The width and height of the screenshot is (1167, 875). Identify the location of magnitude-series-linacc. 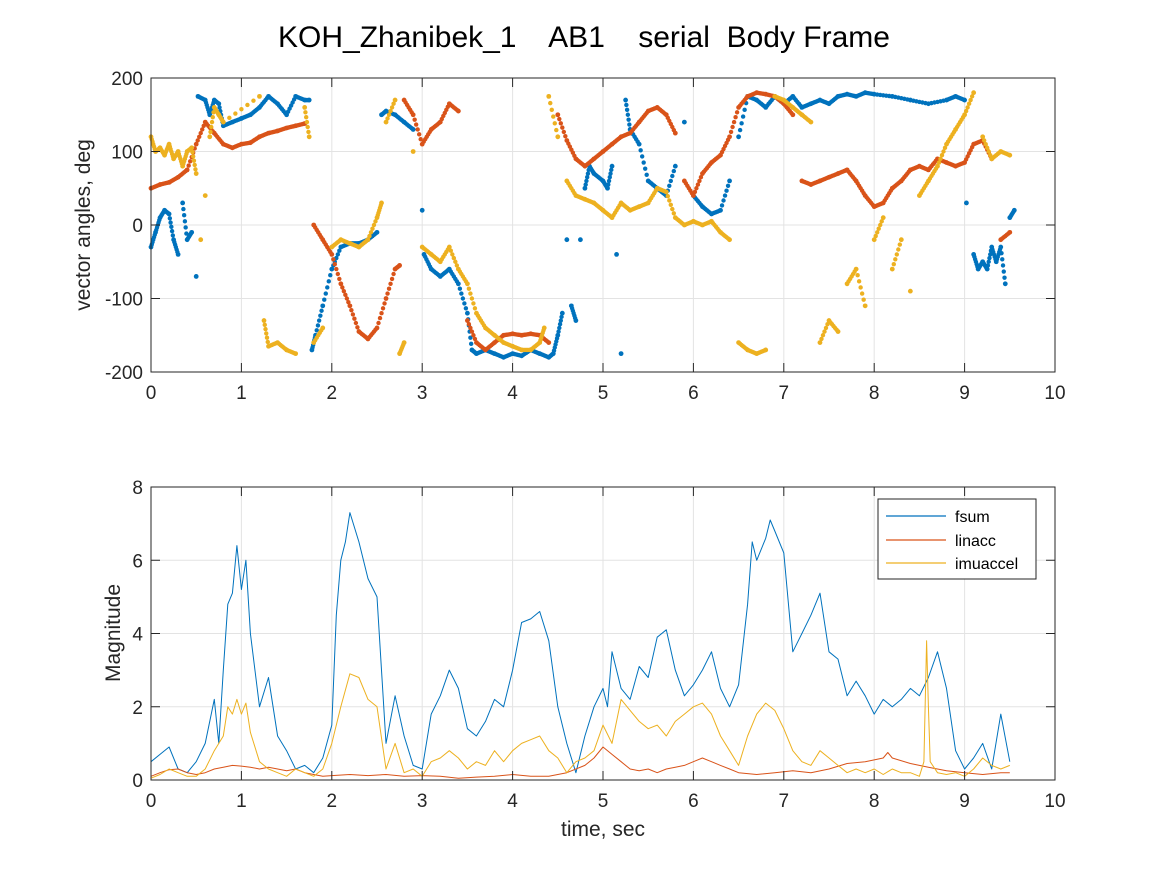
(580, 762).